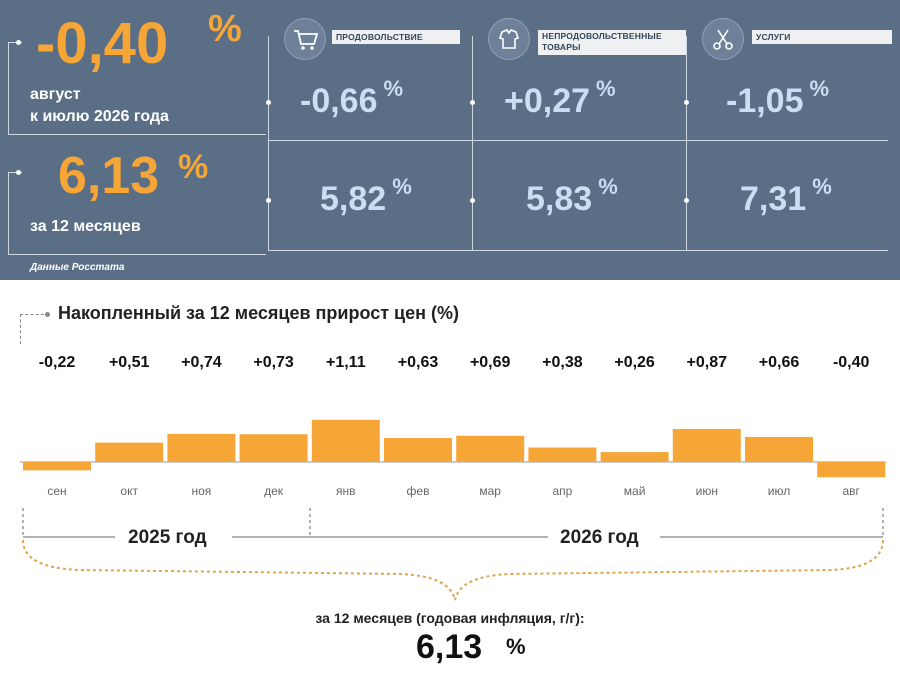 Image resolution: width=900 pixels, height=675 pixels. Describe the element at coordinates (851, 470) in the screenshot. I see `bar-авг` at that location.